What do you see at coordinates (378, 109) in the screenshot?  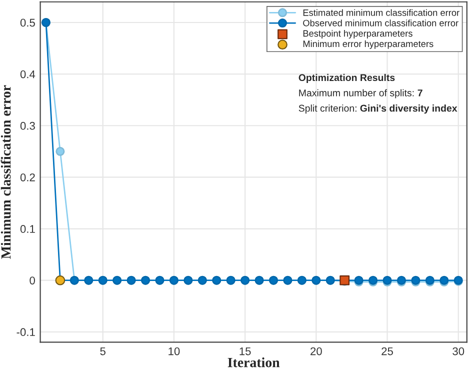 I see `annotation: Split criterion: Gini's diversity index` at bounding box center [378, 109].